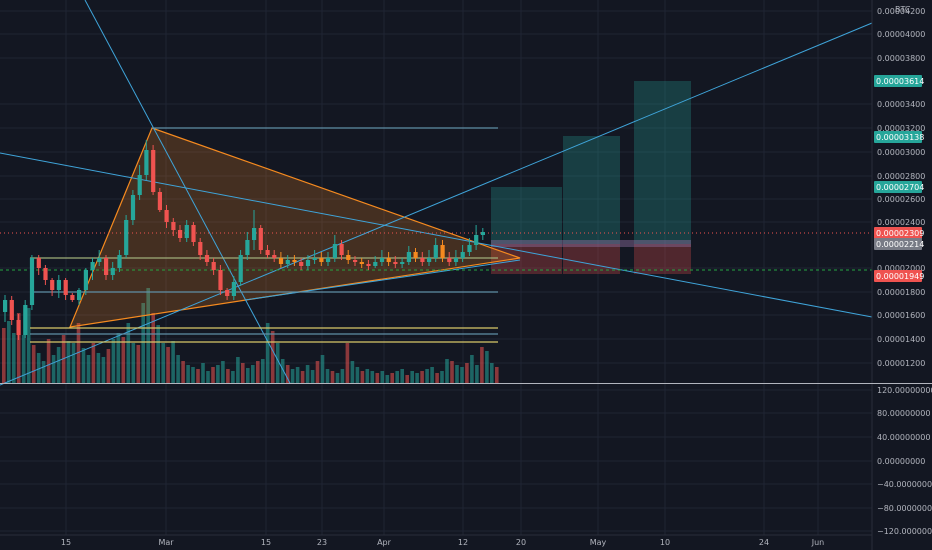 Image resolution: width=932 pixels, height=550 pixels. I want to click on time-tick-label: May, so click(598, 542).